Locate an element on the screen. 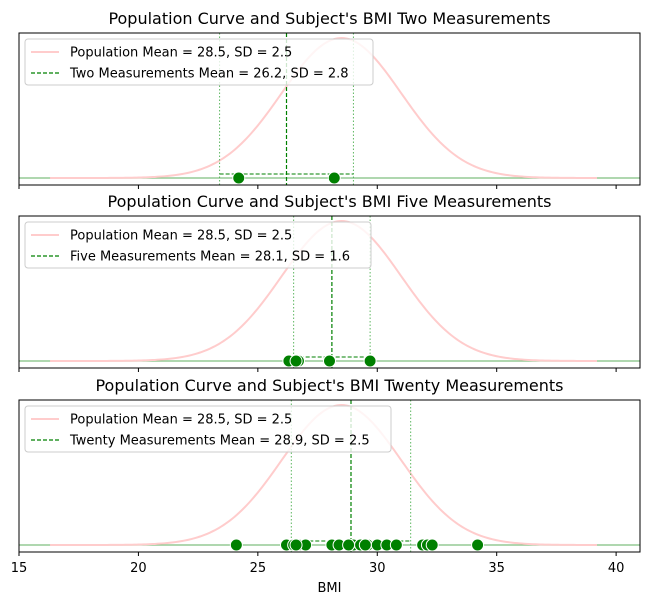  x-tick-label: 35 is located at coordinates (496, 568).